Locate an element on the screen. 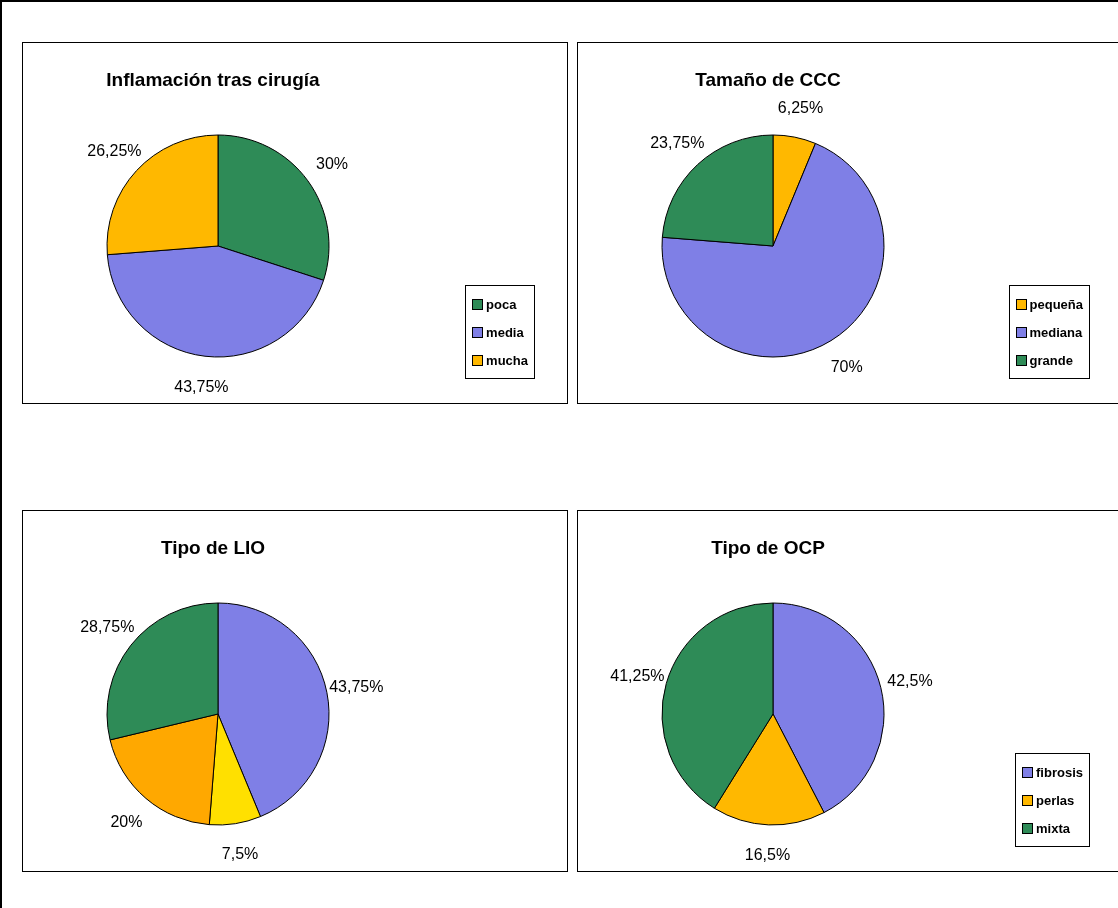  data-label: 42,5% is located at coordinates (910, 681).